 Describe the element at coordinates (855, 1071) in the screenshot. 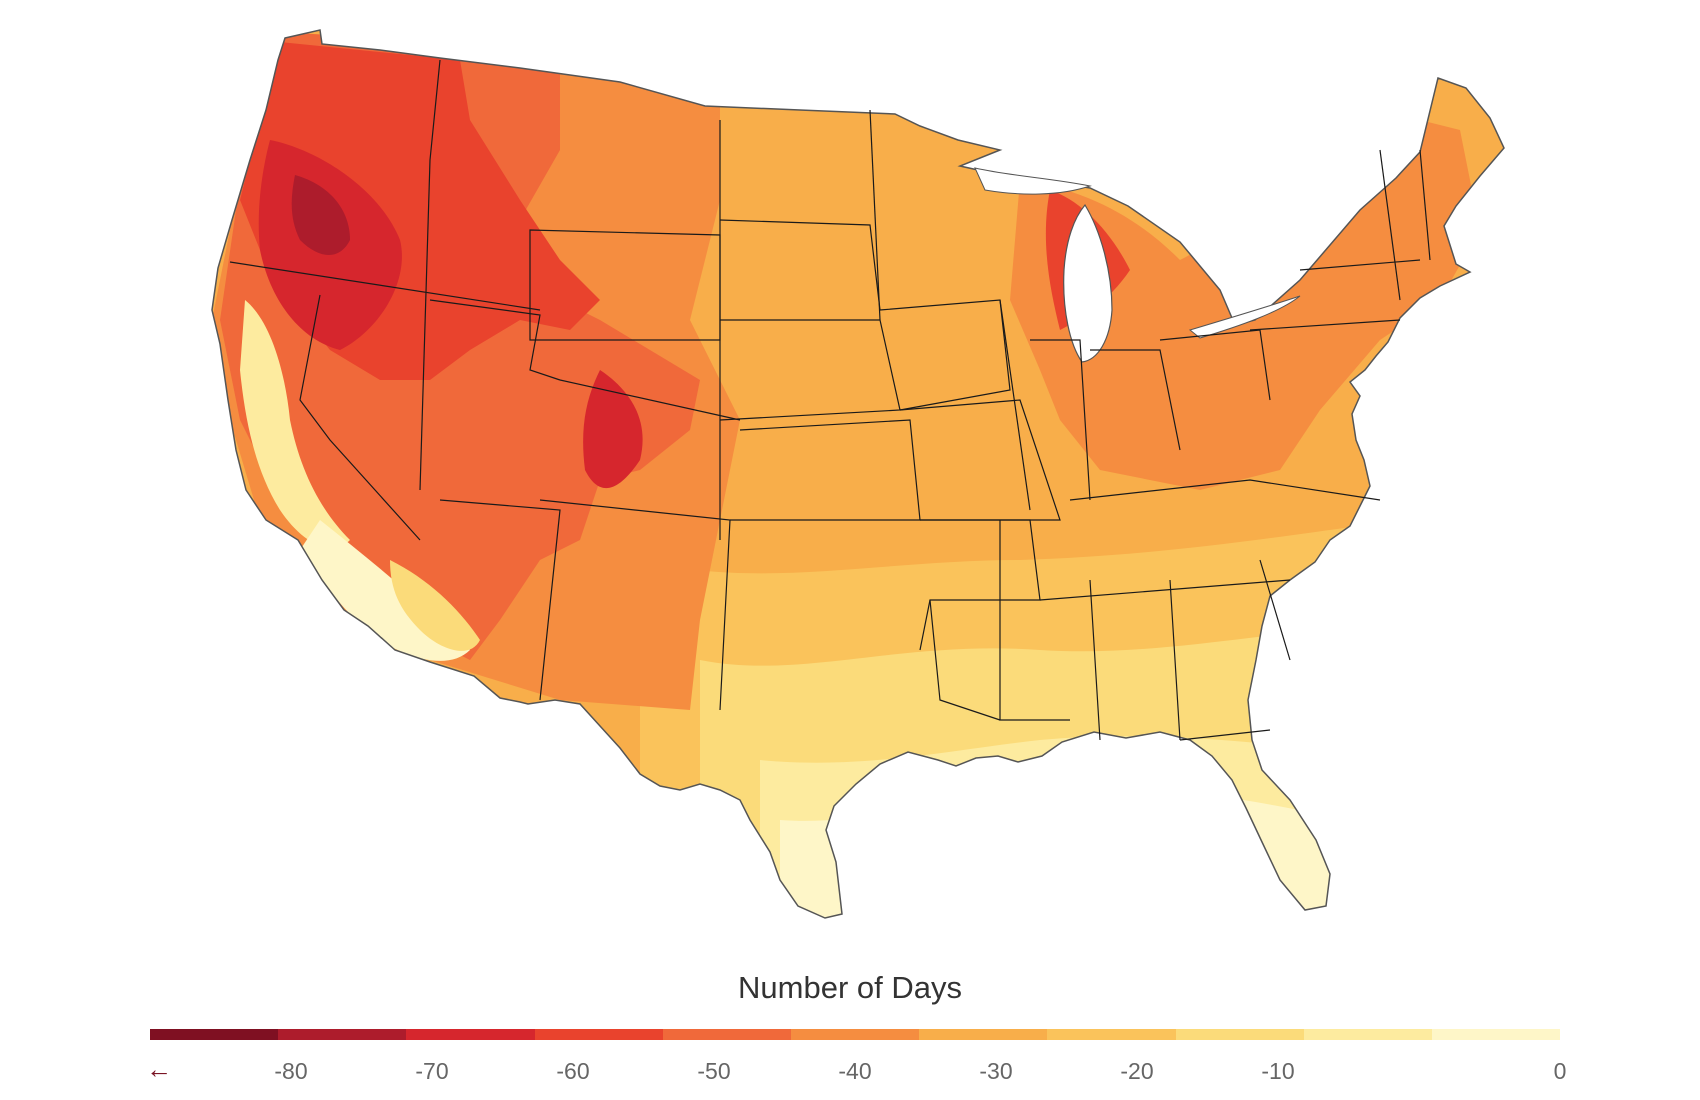

I see `legend-tick-label: -40` at that location.